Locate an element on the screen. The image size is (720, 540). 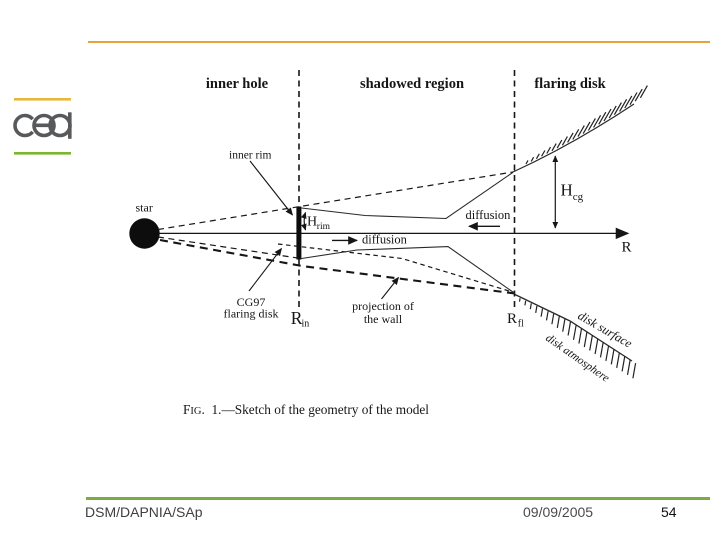
svg-text: disk atmosphere is located at coordinates (577, 358).